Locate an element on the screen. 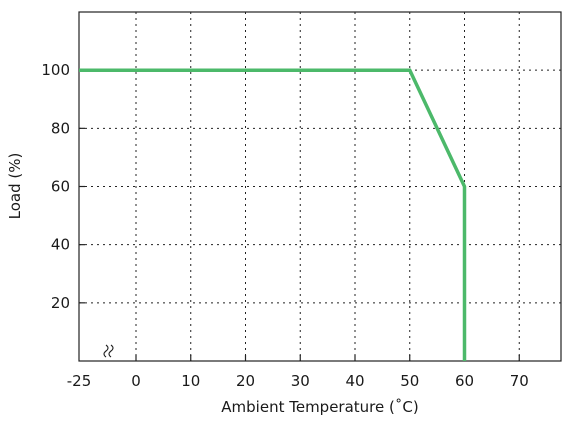 Image resolution: width=573 pixels, height=421 pixels. x-tick-label: 20 is located at coordinates (245, 381).